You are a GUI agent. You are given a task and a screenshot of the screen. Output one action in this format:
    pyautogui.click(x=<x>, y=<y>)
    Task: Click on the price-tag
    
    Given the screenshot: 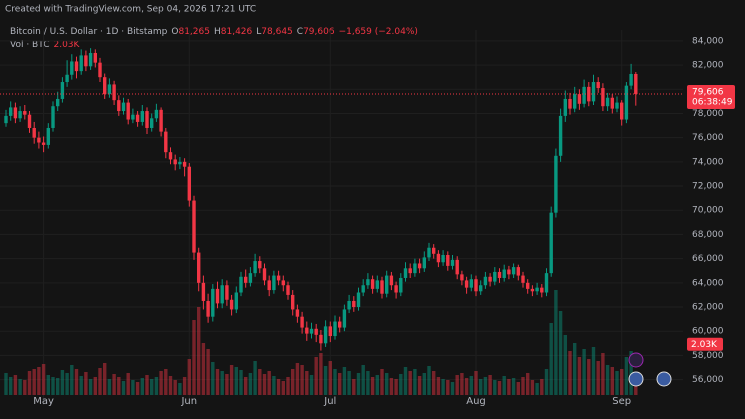 What is the action you would take?
    pyautogui.click(x=711, y=97)
    